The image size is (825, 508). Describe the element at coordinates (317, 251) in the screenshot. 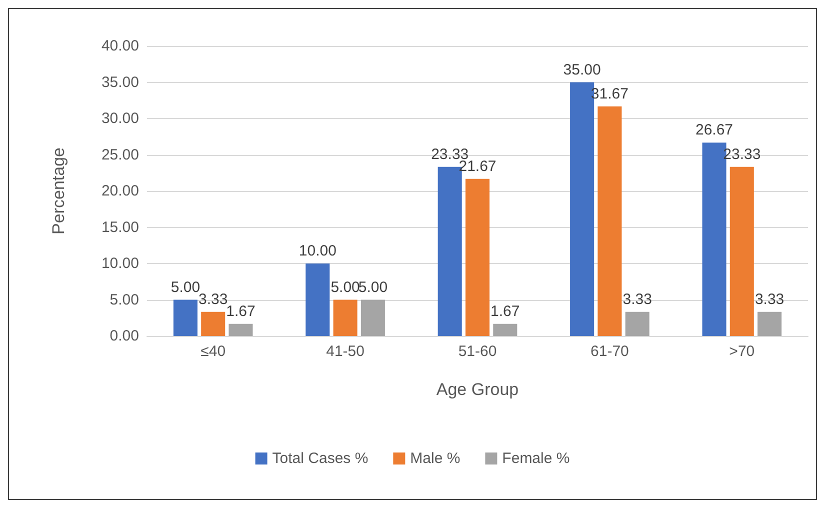

I see `data-label: 10.00` at that location.